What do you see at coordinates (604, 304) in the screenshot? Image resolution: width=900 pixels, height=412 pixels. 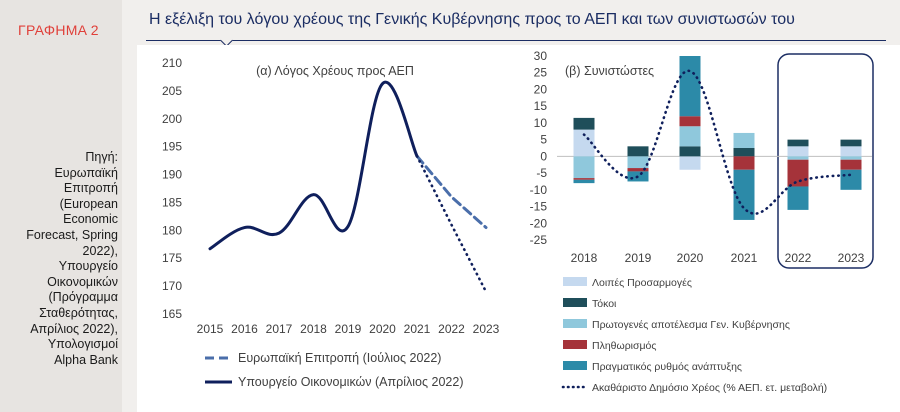 I see `legend-label: Τόκοι` at bounding box center [604, 304].